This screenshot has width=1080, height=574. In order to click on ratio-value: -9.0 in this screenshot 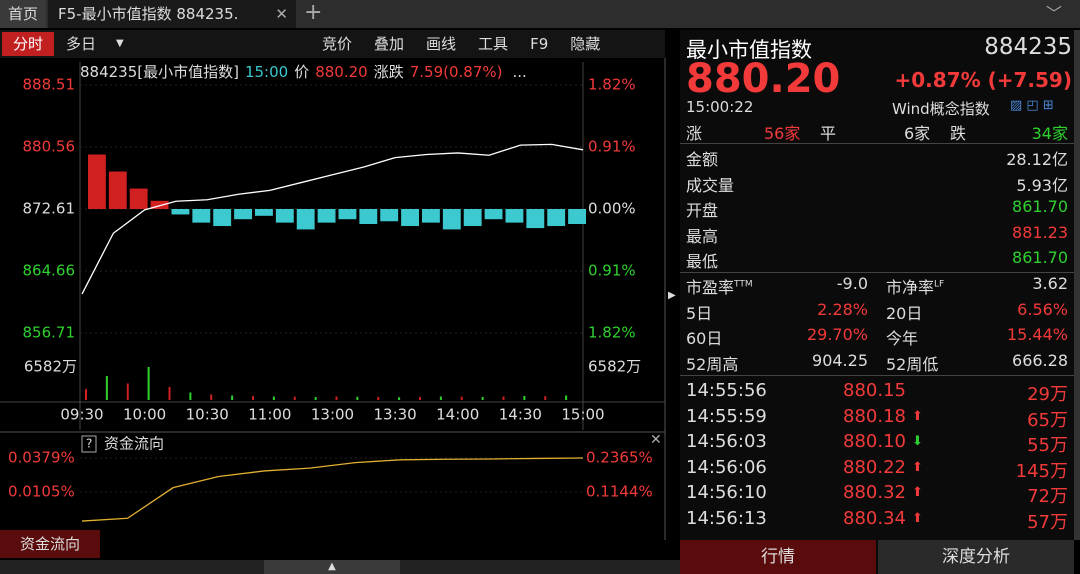, I will do `click(852, 283)`.